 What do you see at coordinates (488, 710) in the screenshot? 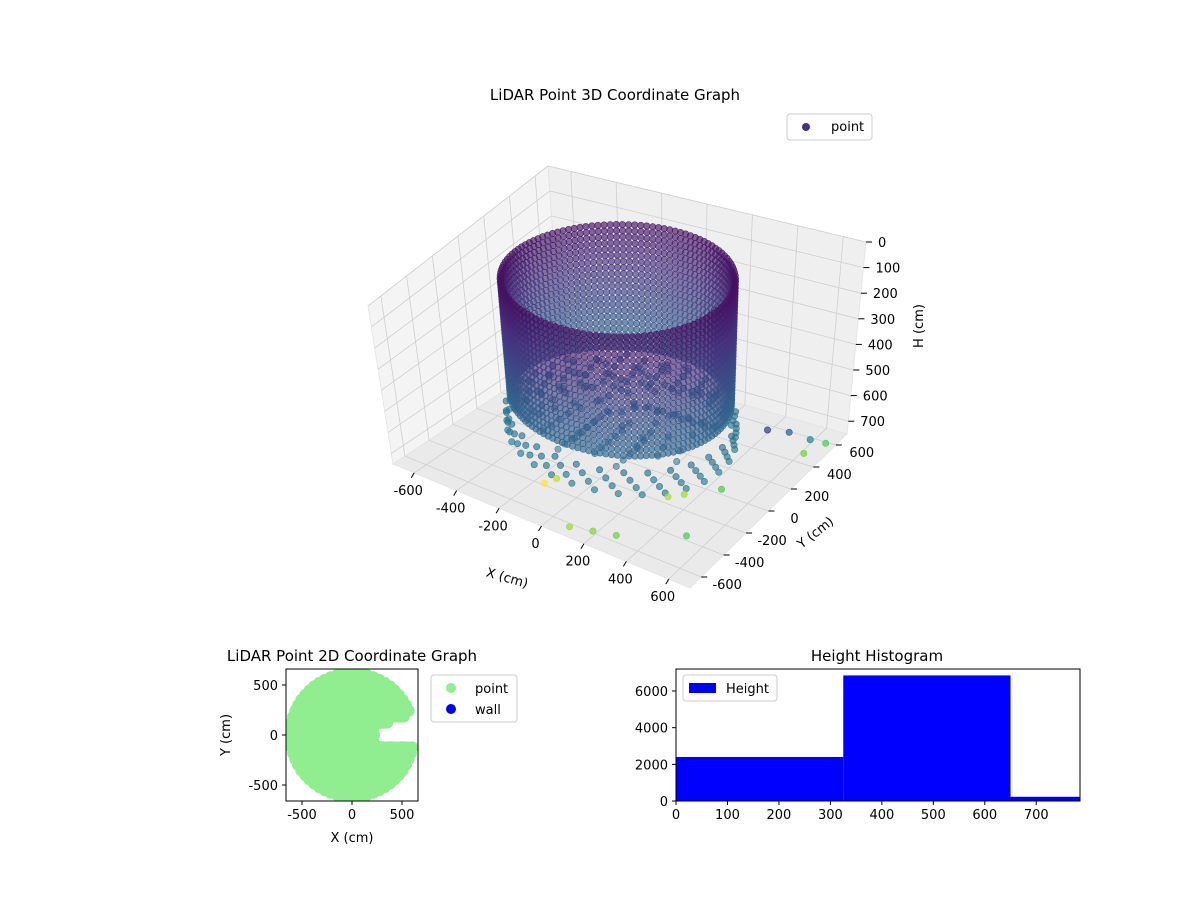
I see `legend-label-wall: wall` at bounding box center [488, 710].